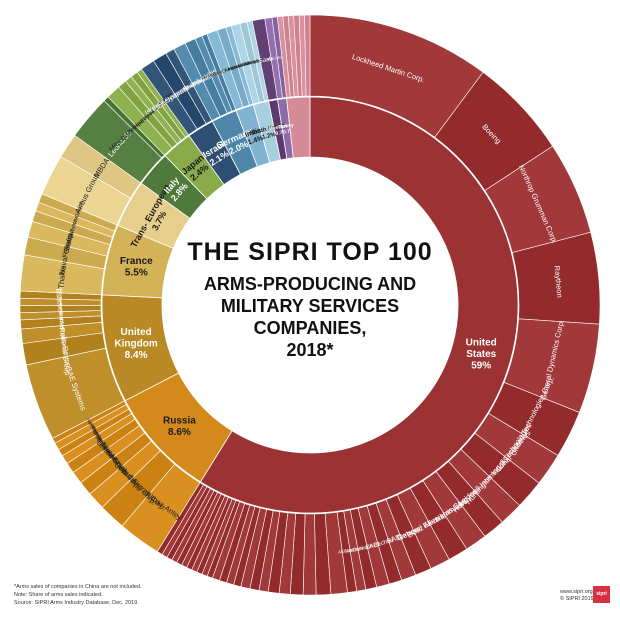 Image resolution: width=620 pixels, height=619 pixels. Describe the element at coordinates (310, 328) in the screenshot. I see `title-line-4: COMPANIES,` at that location.